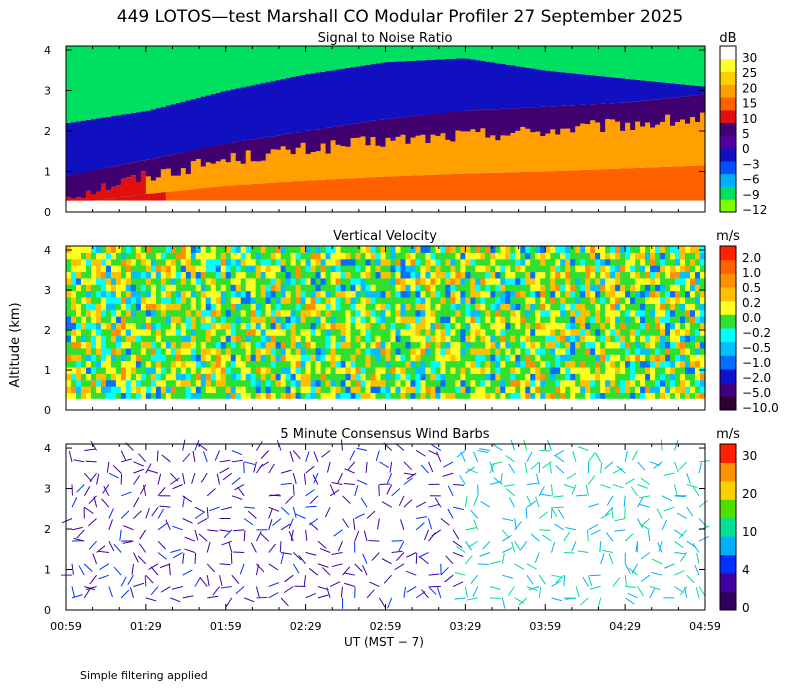  Describe the element at coordinates (728, 142) in the screenshot. I see `colorbar-segment` at that location.